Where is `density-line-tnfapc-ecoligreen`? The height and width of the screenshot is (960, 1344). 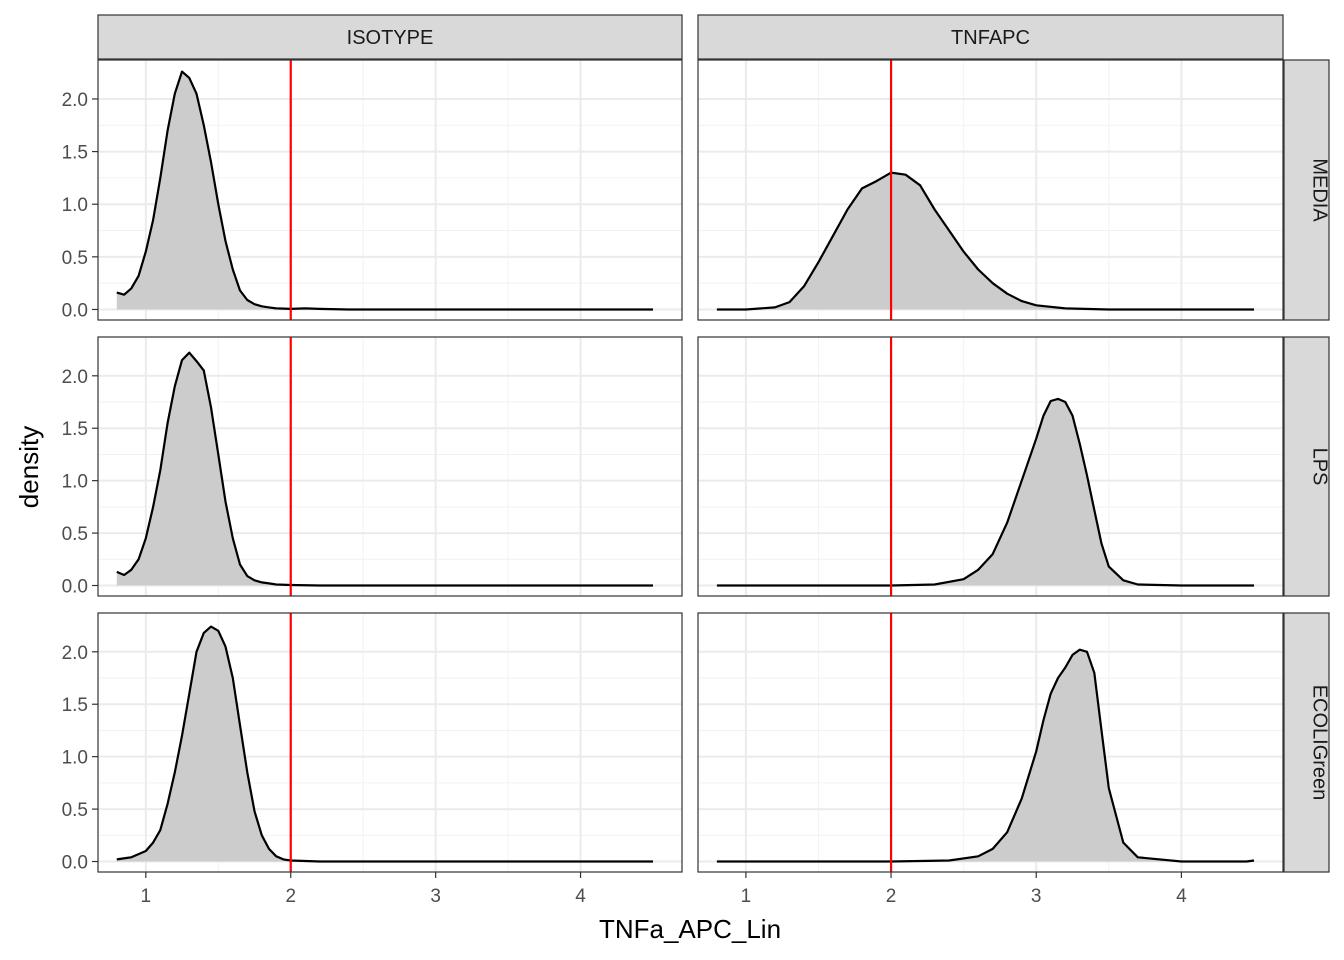 density-line-tnfapc-ecoligreen is located at coordinates (985, 755).